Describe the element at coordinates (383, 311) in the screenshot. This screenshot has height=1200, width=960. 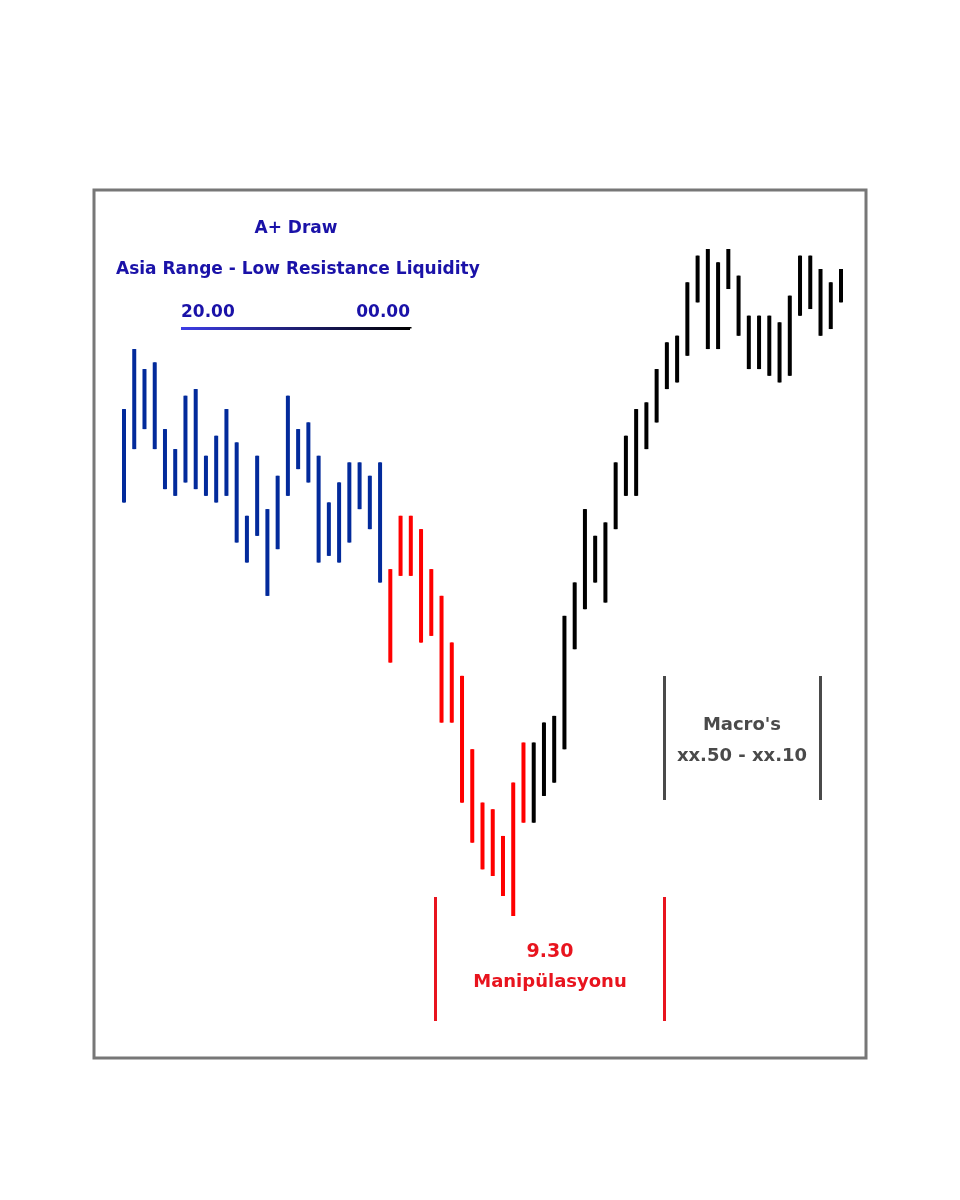
I see `annotation: 00.00` at that location.